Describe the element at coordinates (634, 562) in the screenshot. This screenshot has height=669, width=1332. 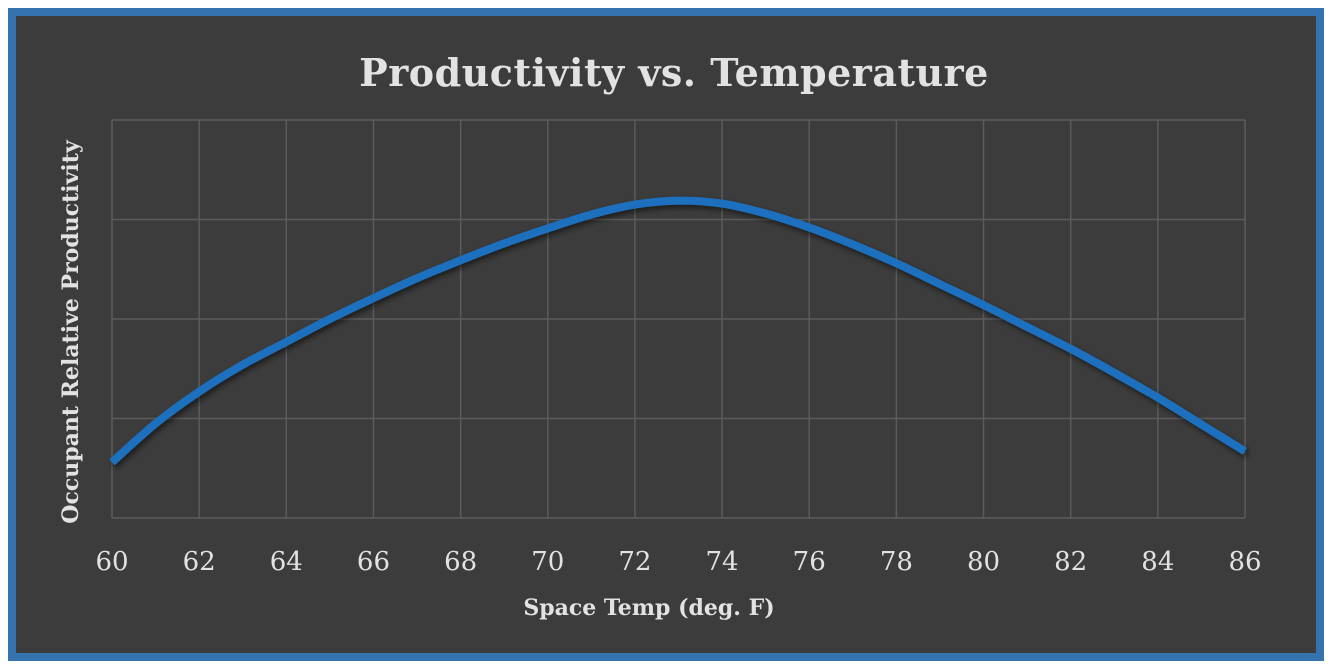
I see `x-tick-label: 72` at that location.